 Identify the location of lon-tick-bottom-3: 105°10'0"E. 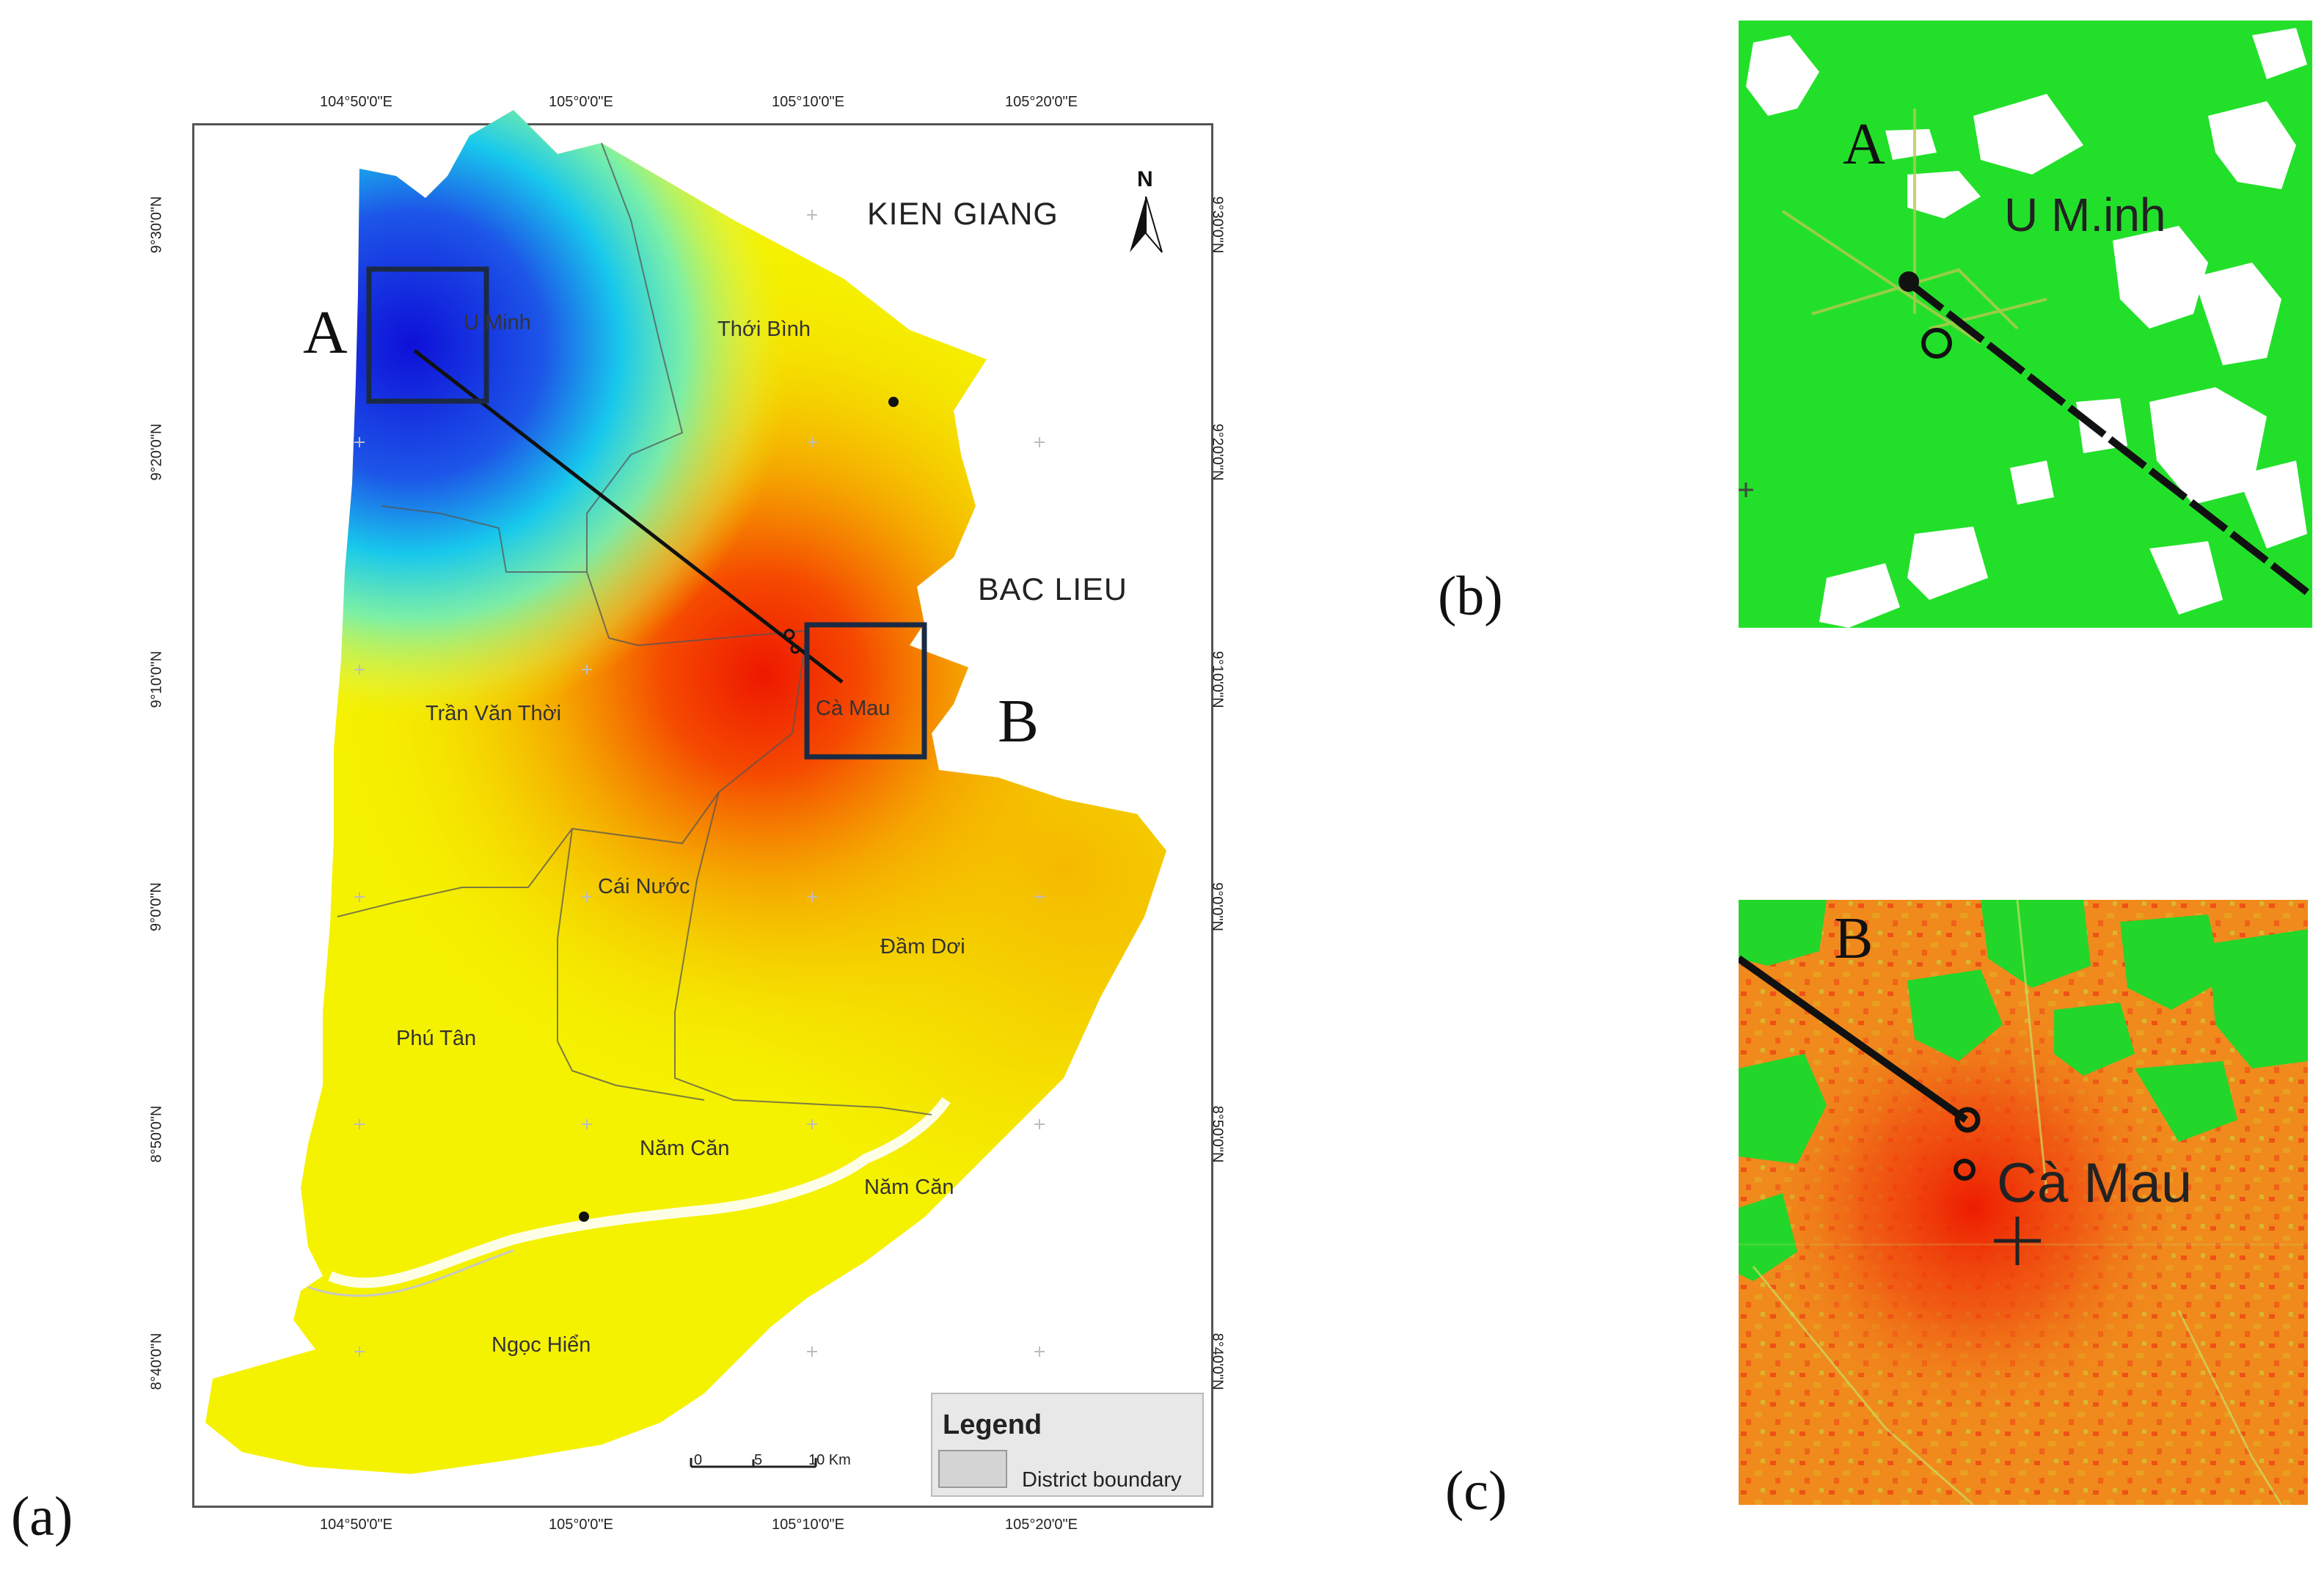
(808, 1525).